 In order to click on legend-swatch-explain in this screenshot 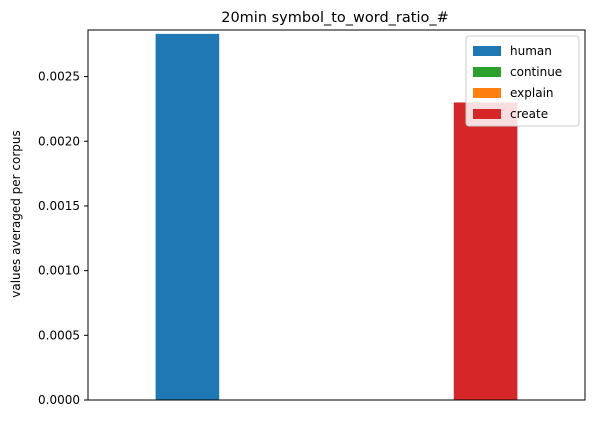, I will do `click(487, 93)`.